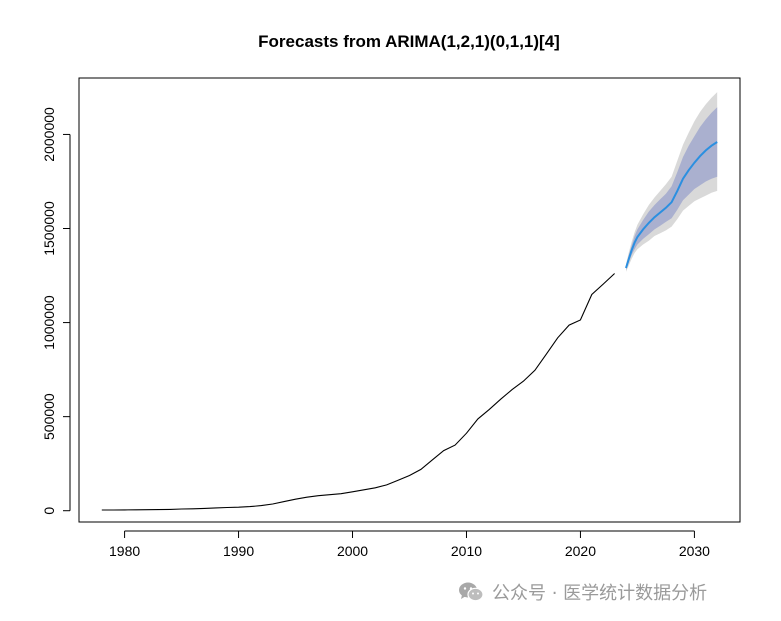  What do you see at coordinates (694, 551) in the screenshot?
I see `x-tick-label: 2030` at bounding box center [694, 551].